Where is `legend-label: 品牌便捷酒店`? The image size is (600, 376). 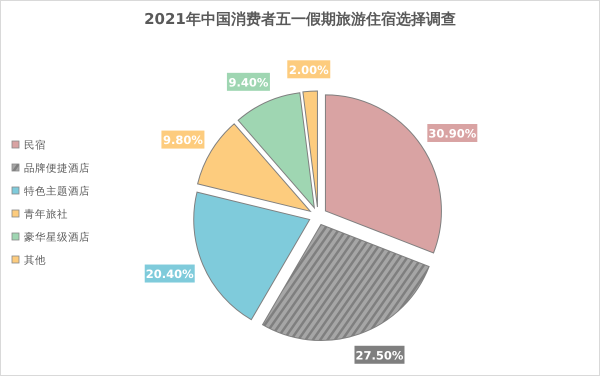 legend-label: 品牌便捷酒店 is located at coordinates (57, 168).